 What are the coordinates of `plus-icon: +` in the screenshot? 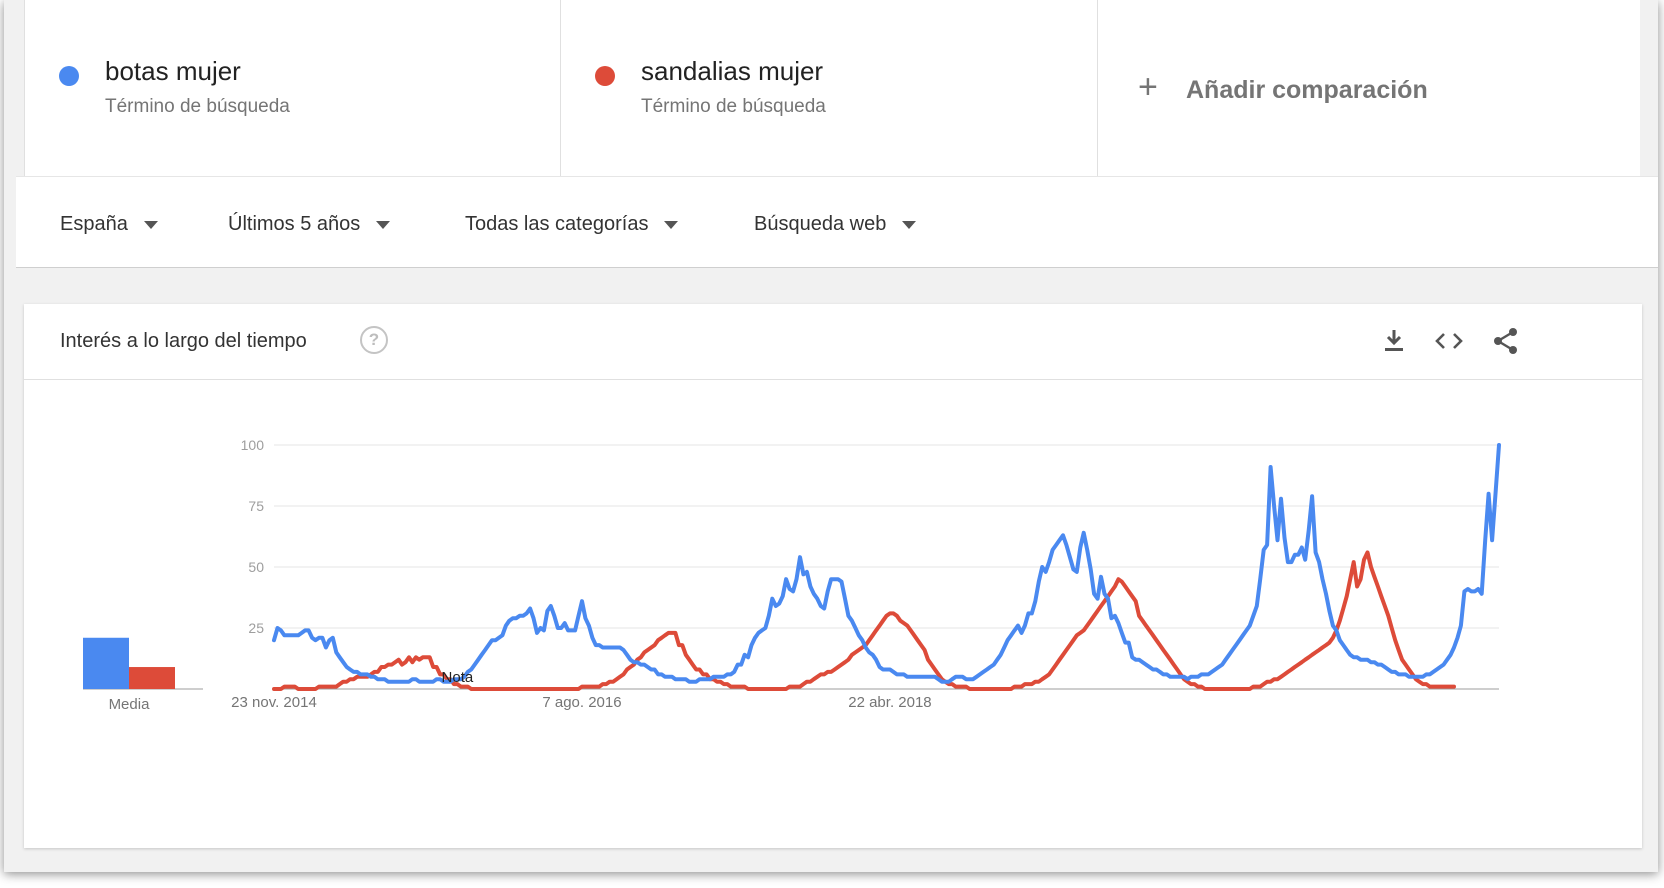 It's located at (1148, 87).